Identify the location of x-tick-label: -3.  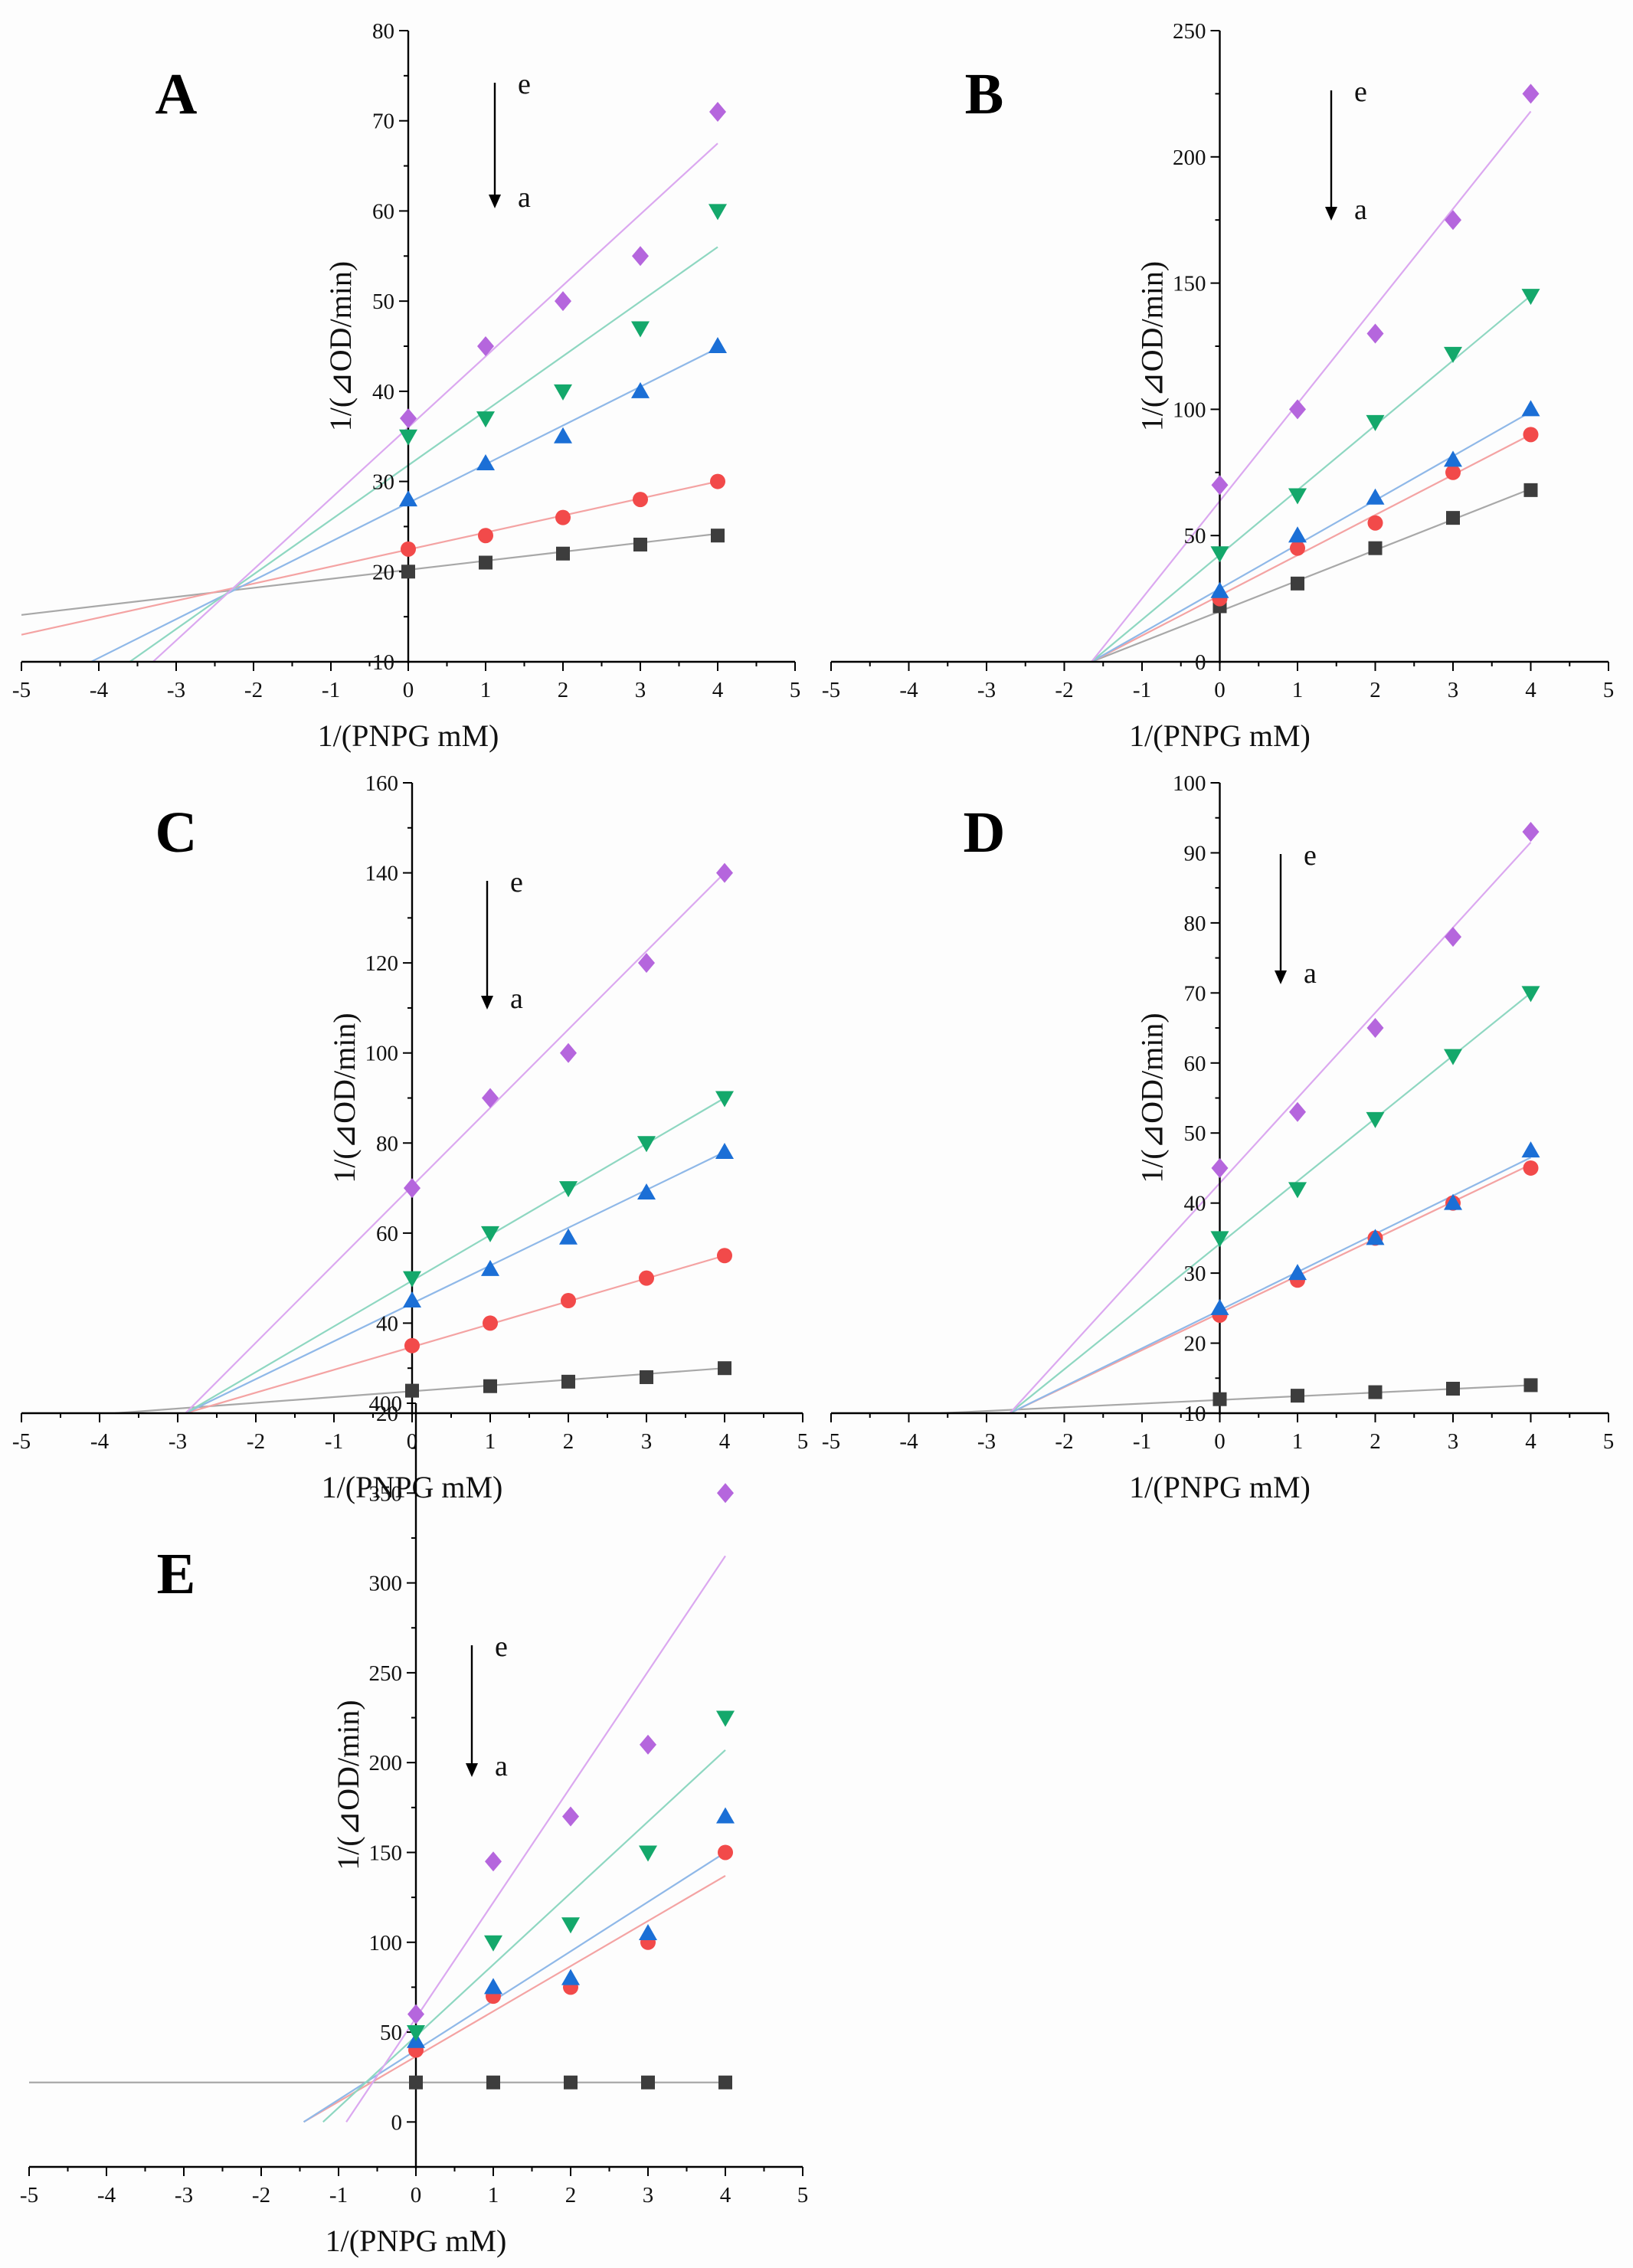
(176, 690).